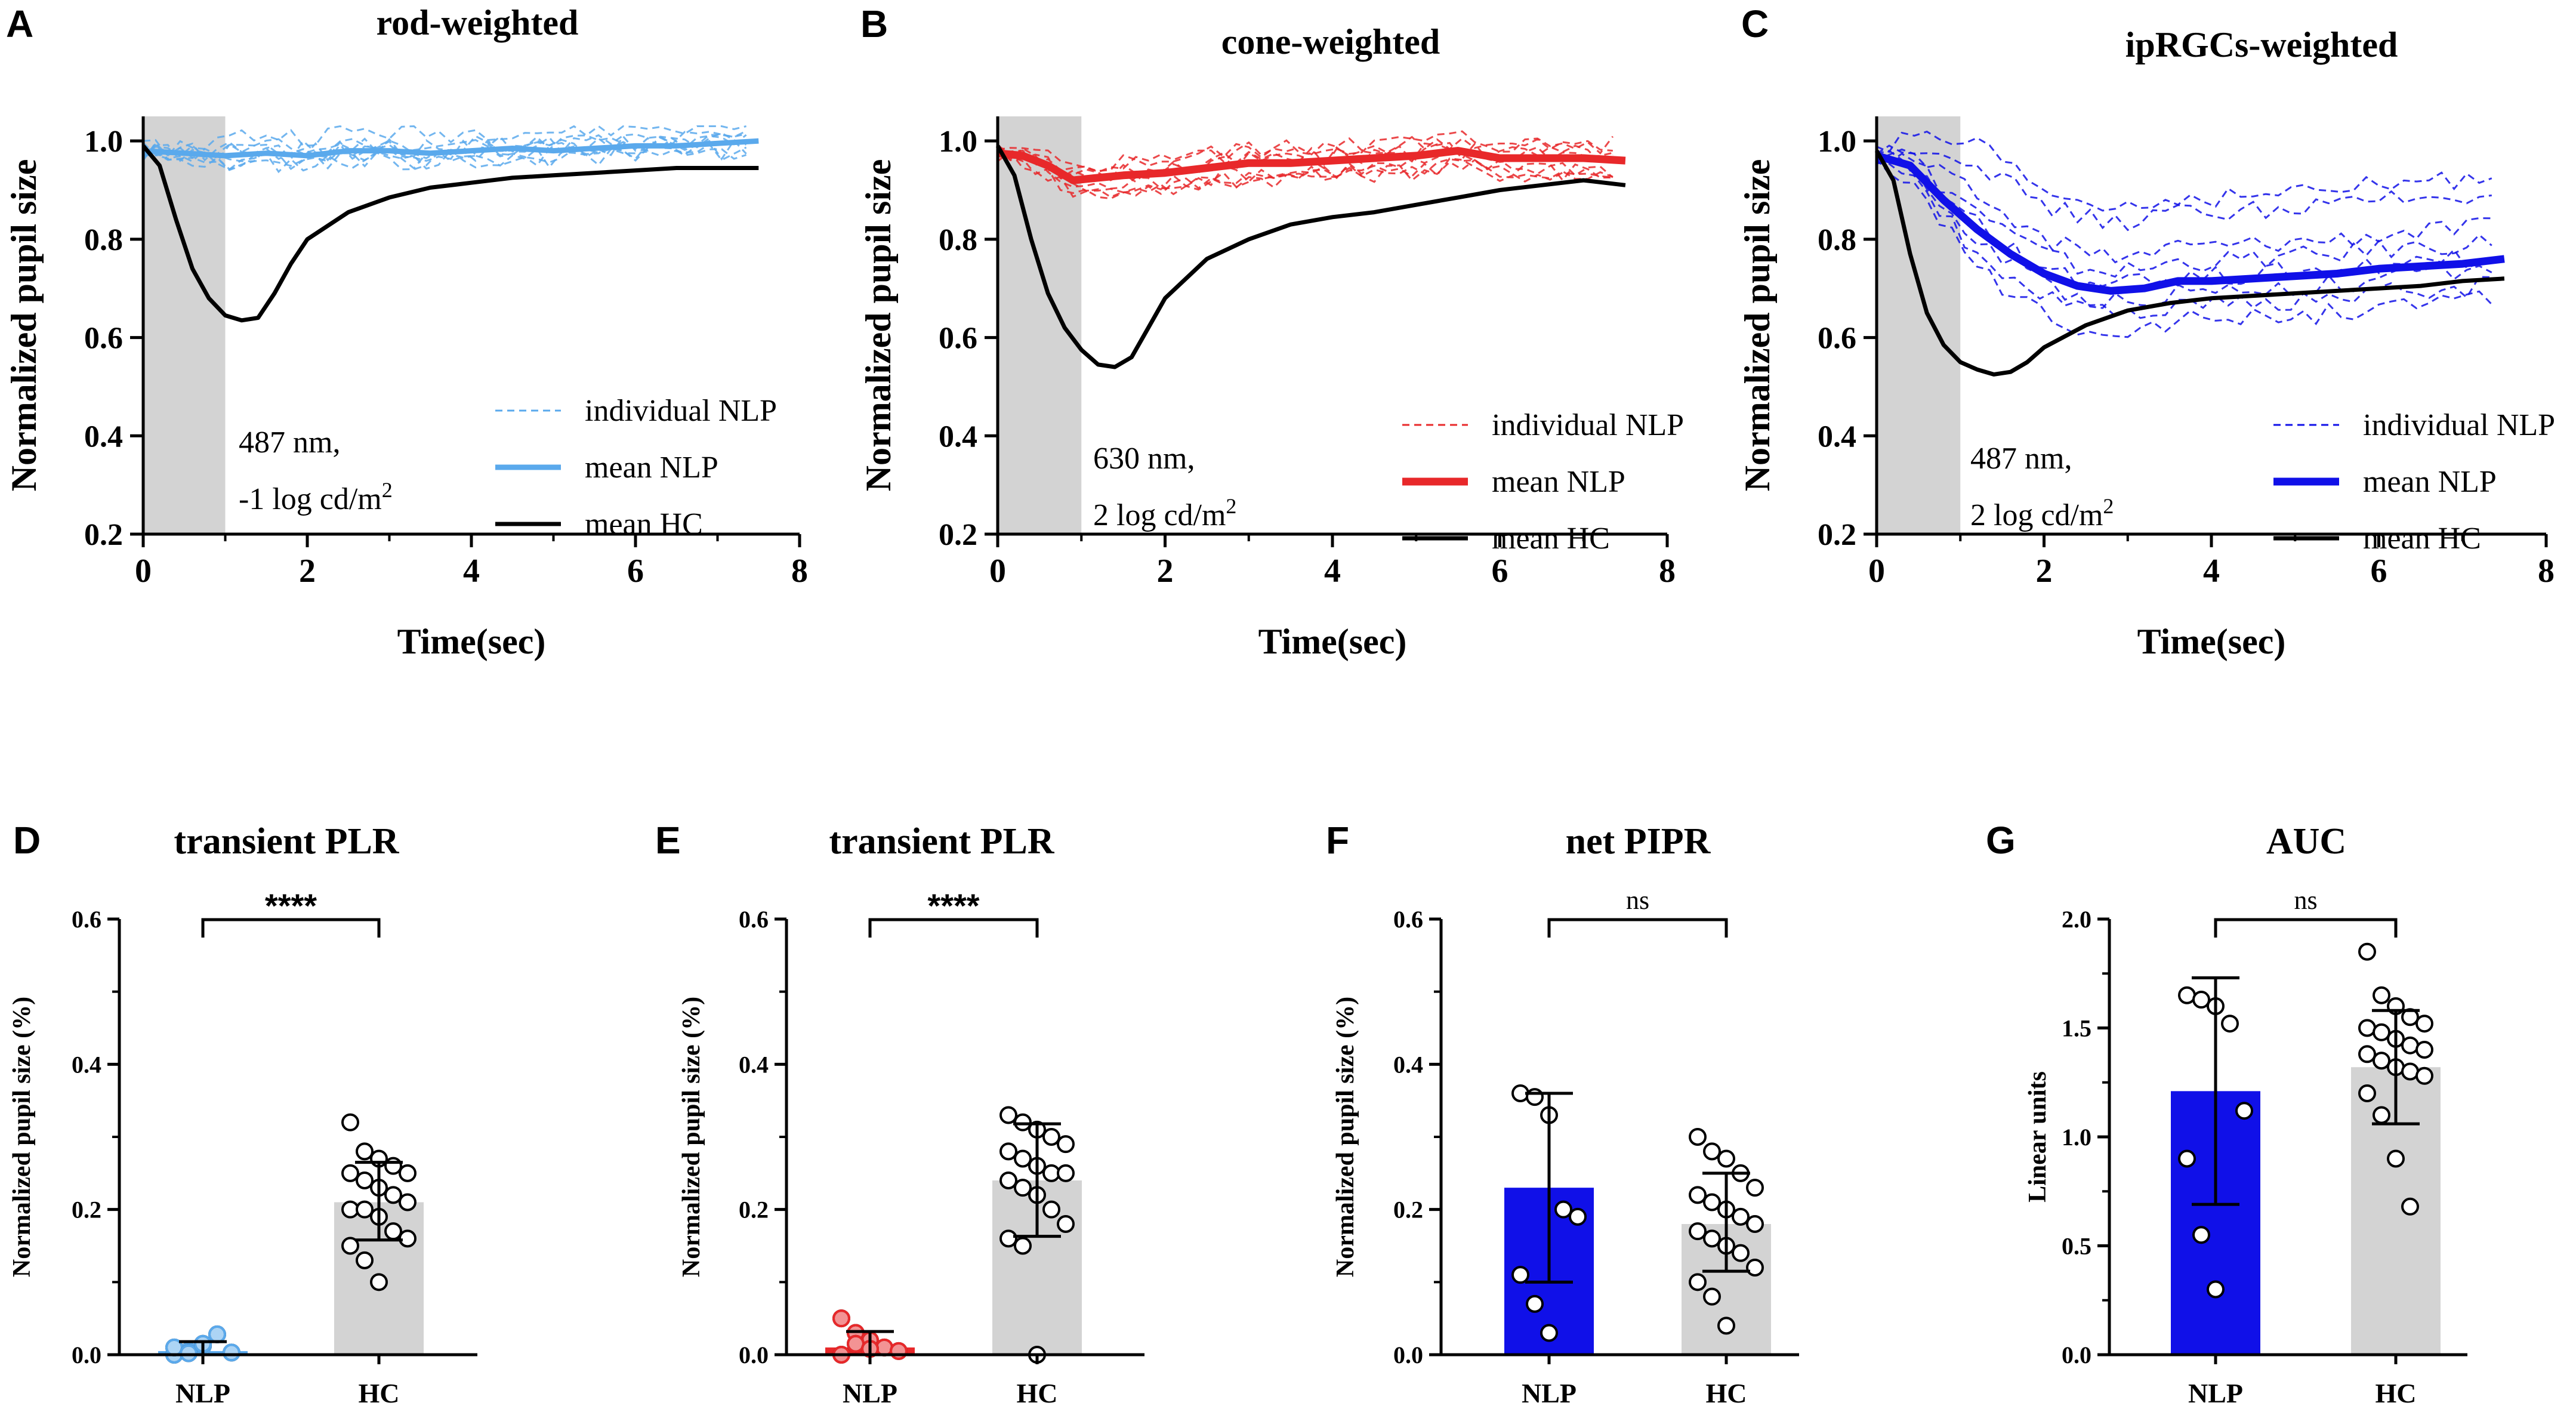 The image size is (2576, 1412). What do you see at coordinates (379, 1393) in the screenshot?
I see `x-tick-label: HC` at bounding box center [379, 1393].